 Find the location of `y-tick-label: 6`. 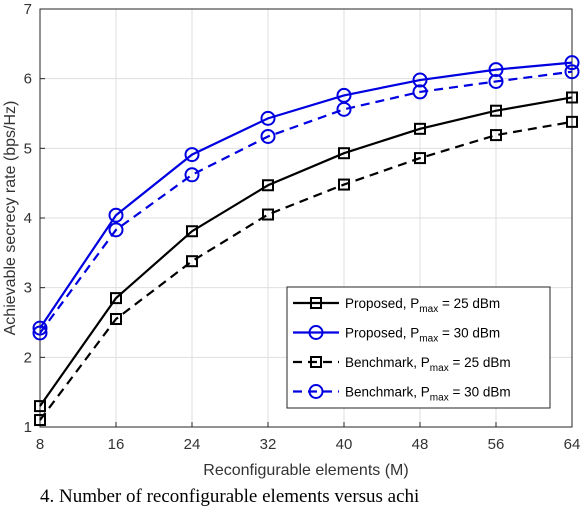

y-tick-label: 6 is located at coordinates (28, 79).